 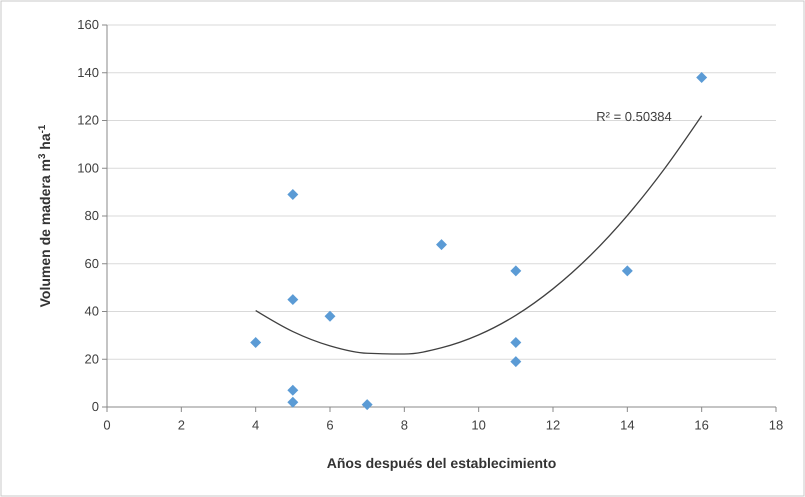 I want to click on y-tick-label: 120, so click(x=88, y=120).